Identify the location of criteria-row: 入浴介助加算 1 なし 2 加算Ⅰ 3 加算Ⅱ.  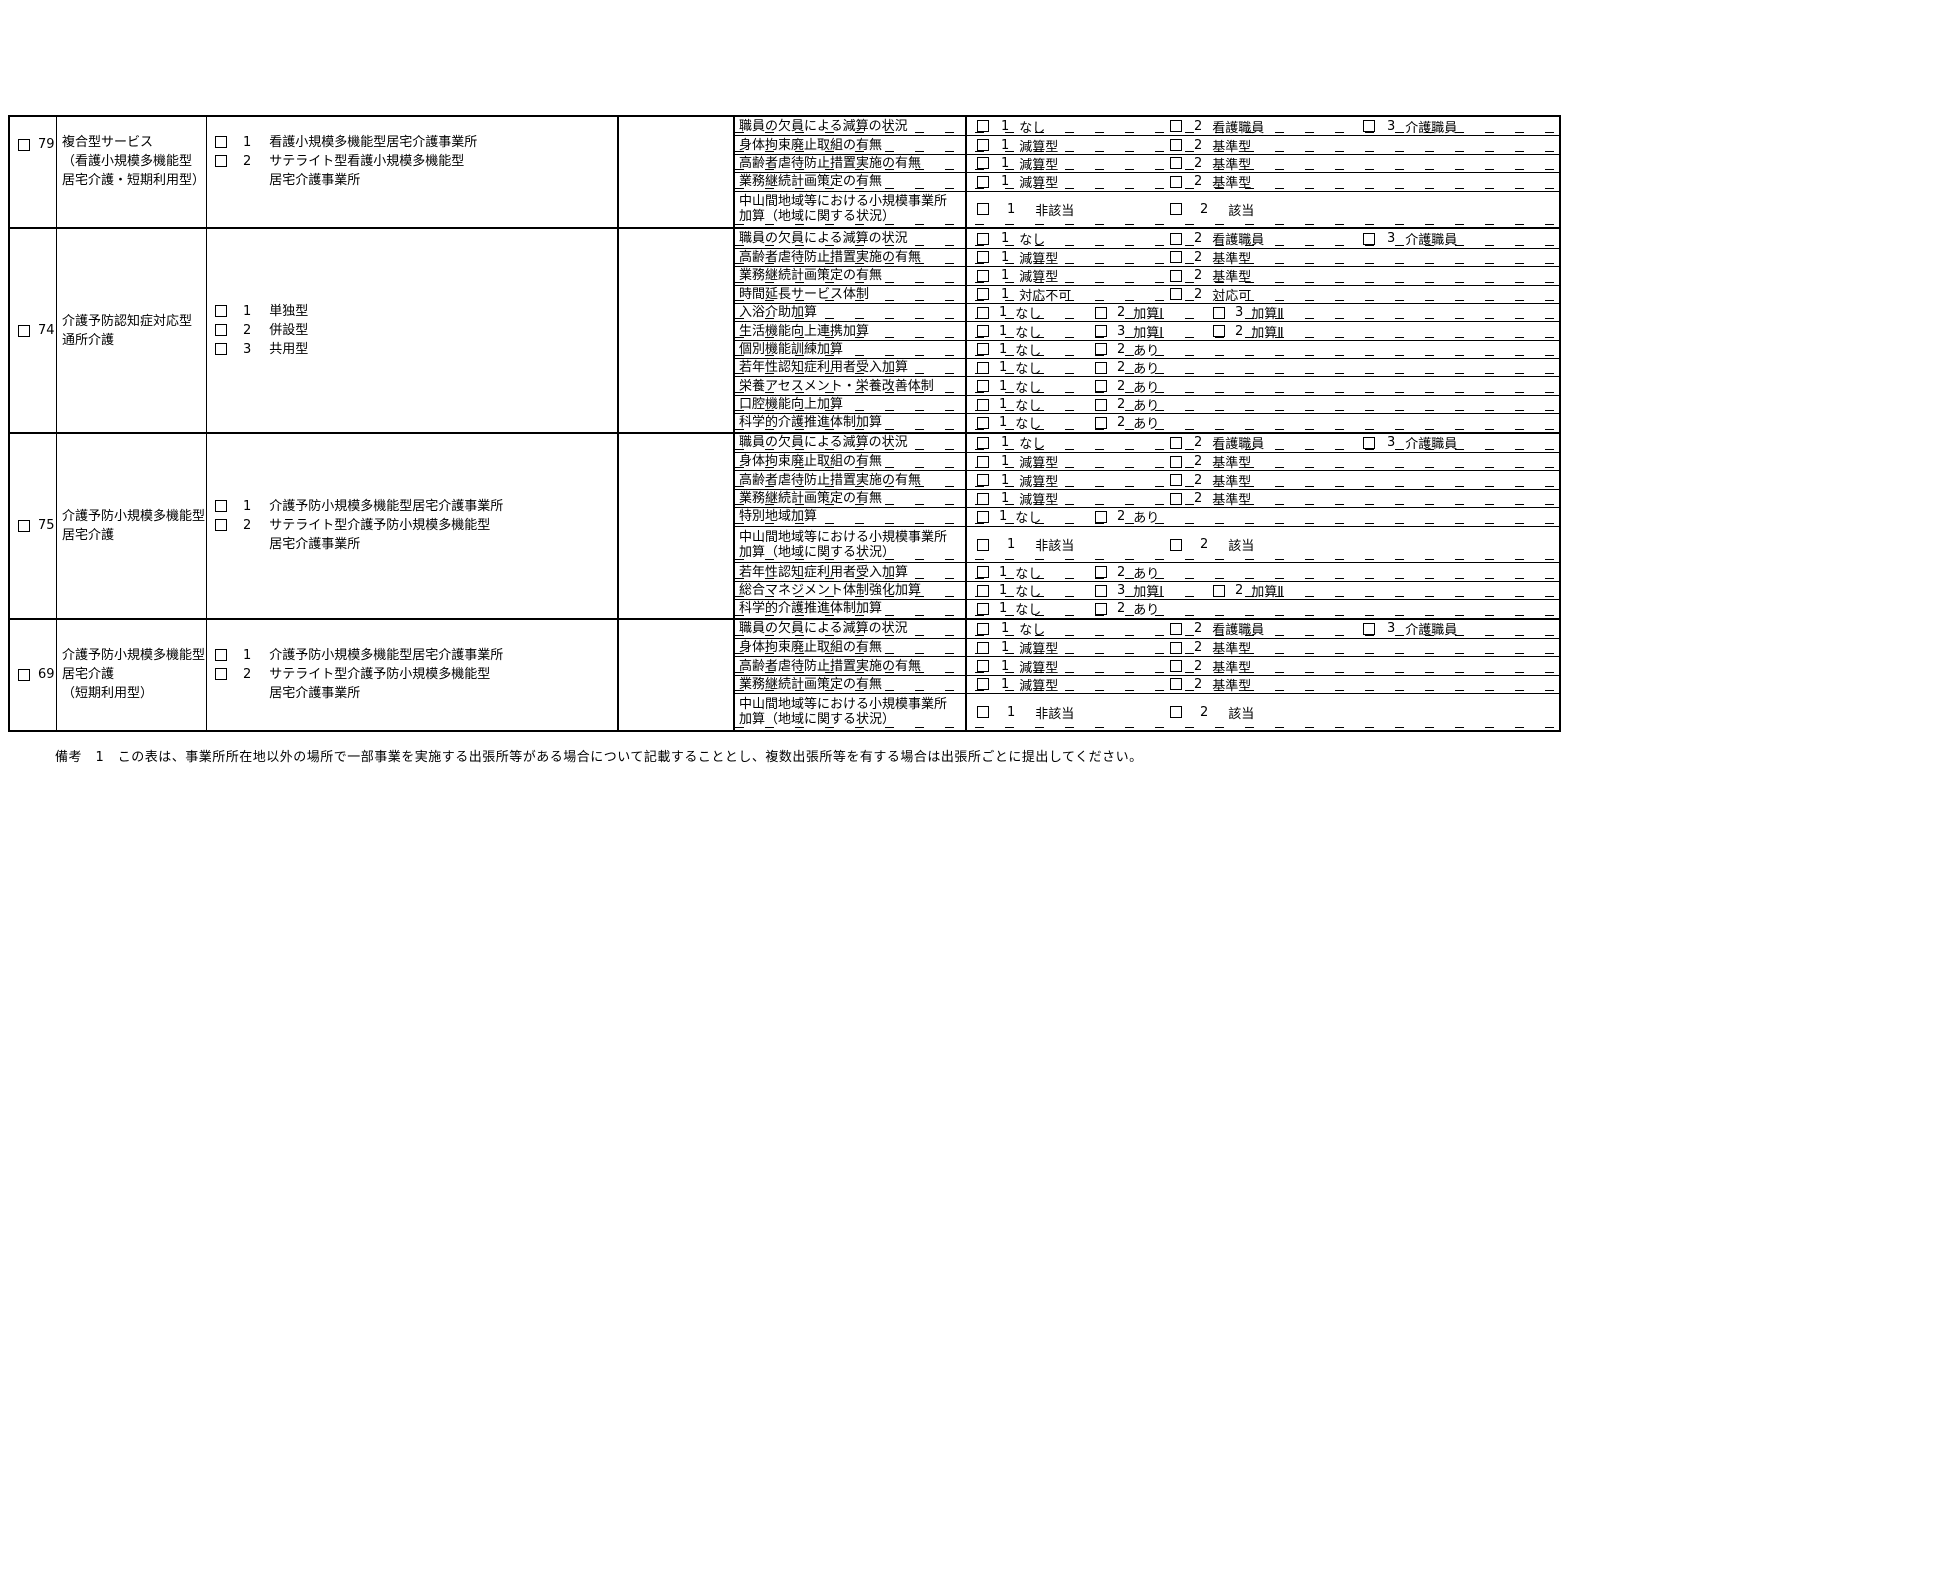
(1147, 312).